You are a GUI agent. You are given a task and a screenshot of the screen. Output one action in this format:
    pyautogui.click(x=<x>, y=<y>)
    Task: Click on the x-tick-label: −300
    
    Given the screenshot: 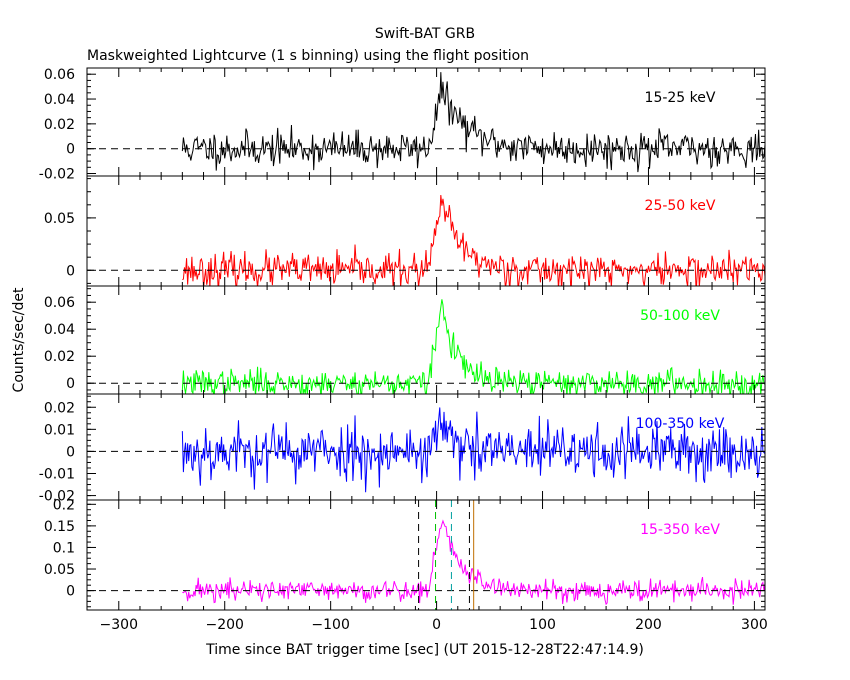 What is the action you would take?
    pyautogui.click(x=119, y=625)
    